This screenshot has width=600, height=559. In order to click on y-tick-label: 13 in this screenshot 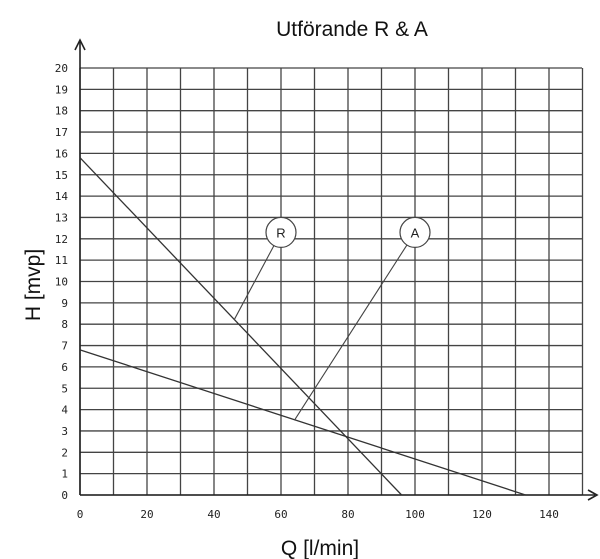, I will do `click(61, 217)`.